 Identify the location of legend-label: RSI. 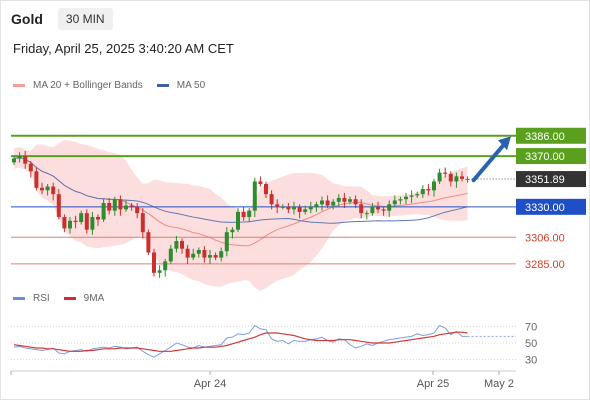
(41, 298).